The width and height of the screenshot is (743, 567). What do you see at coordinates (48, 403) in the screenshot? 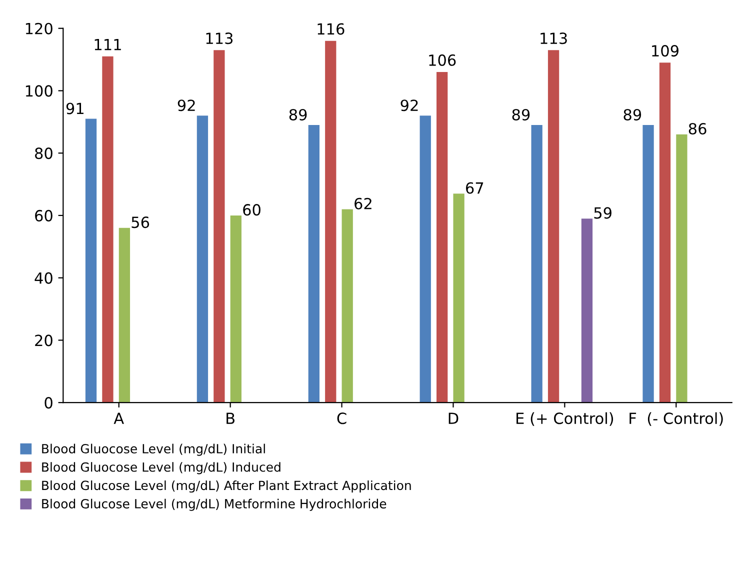
I see `y-tick-label: 0` at bounding box center [48, 403].